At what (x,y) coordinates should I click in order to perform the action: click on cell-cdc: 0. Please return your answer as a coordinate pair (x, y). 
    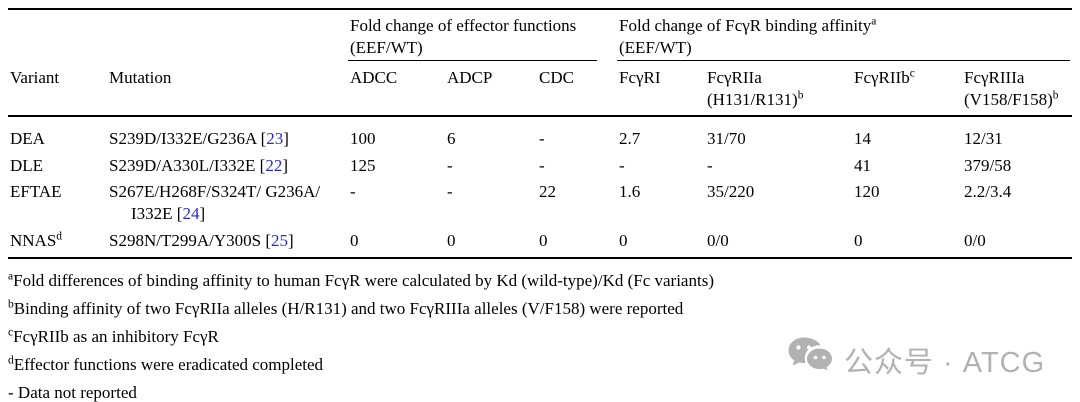
    Looking at the image, I should click on (577, 243).